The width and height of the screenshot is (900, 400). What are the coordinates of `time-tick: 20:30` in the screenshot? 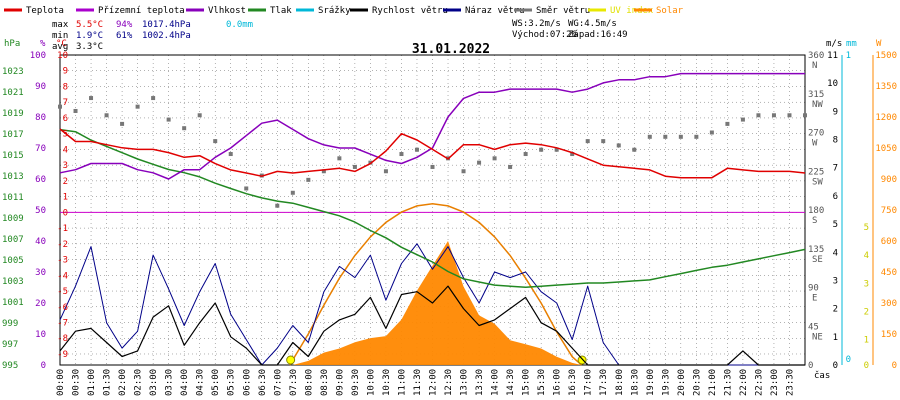 It's located at (697, 382).